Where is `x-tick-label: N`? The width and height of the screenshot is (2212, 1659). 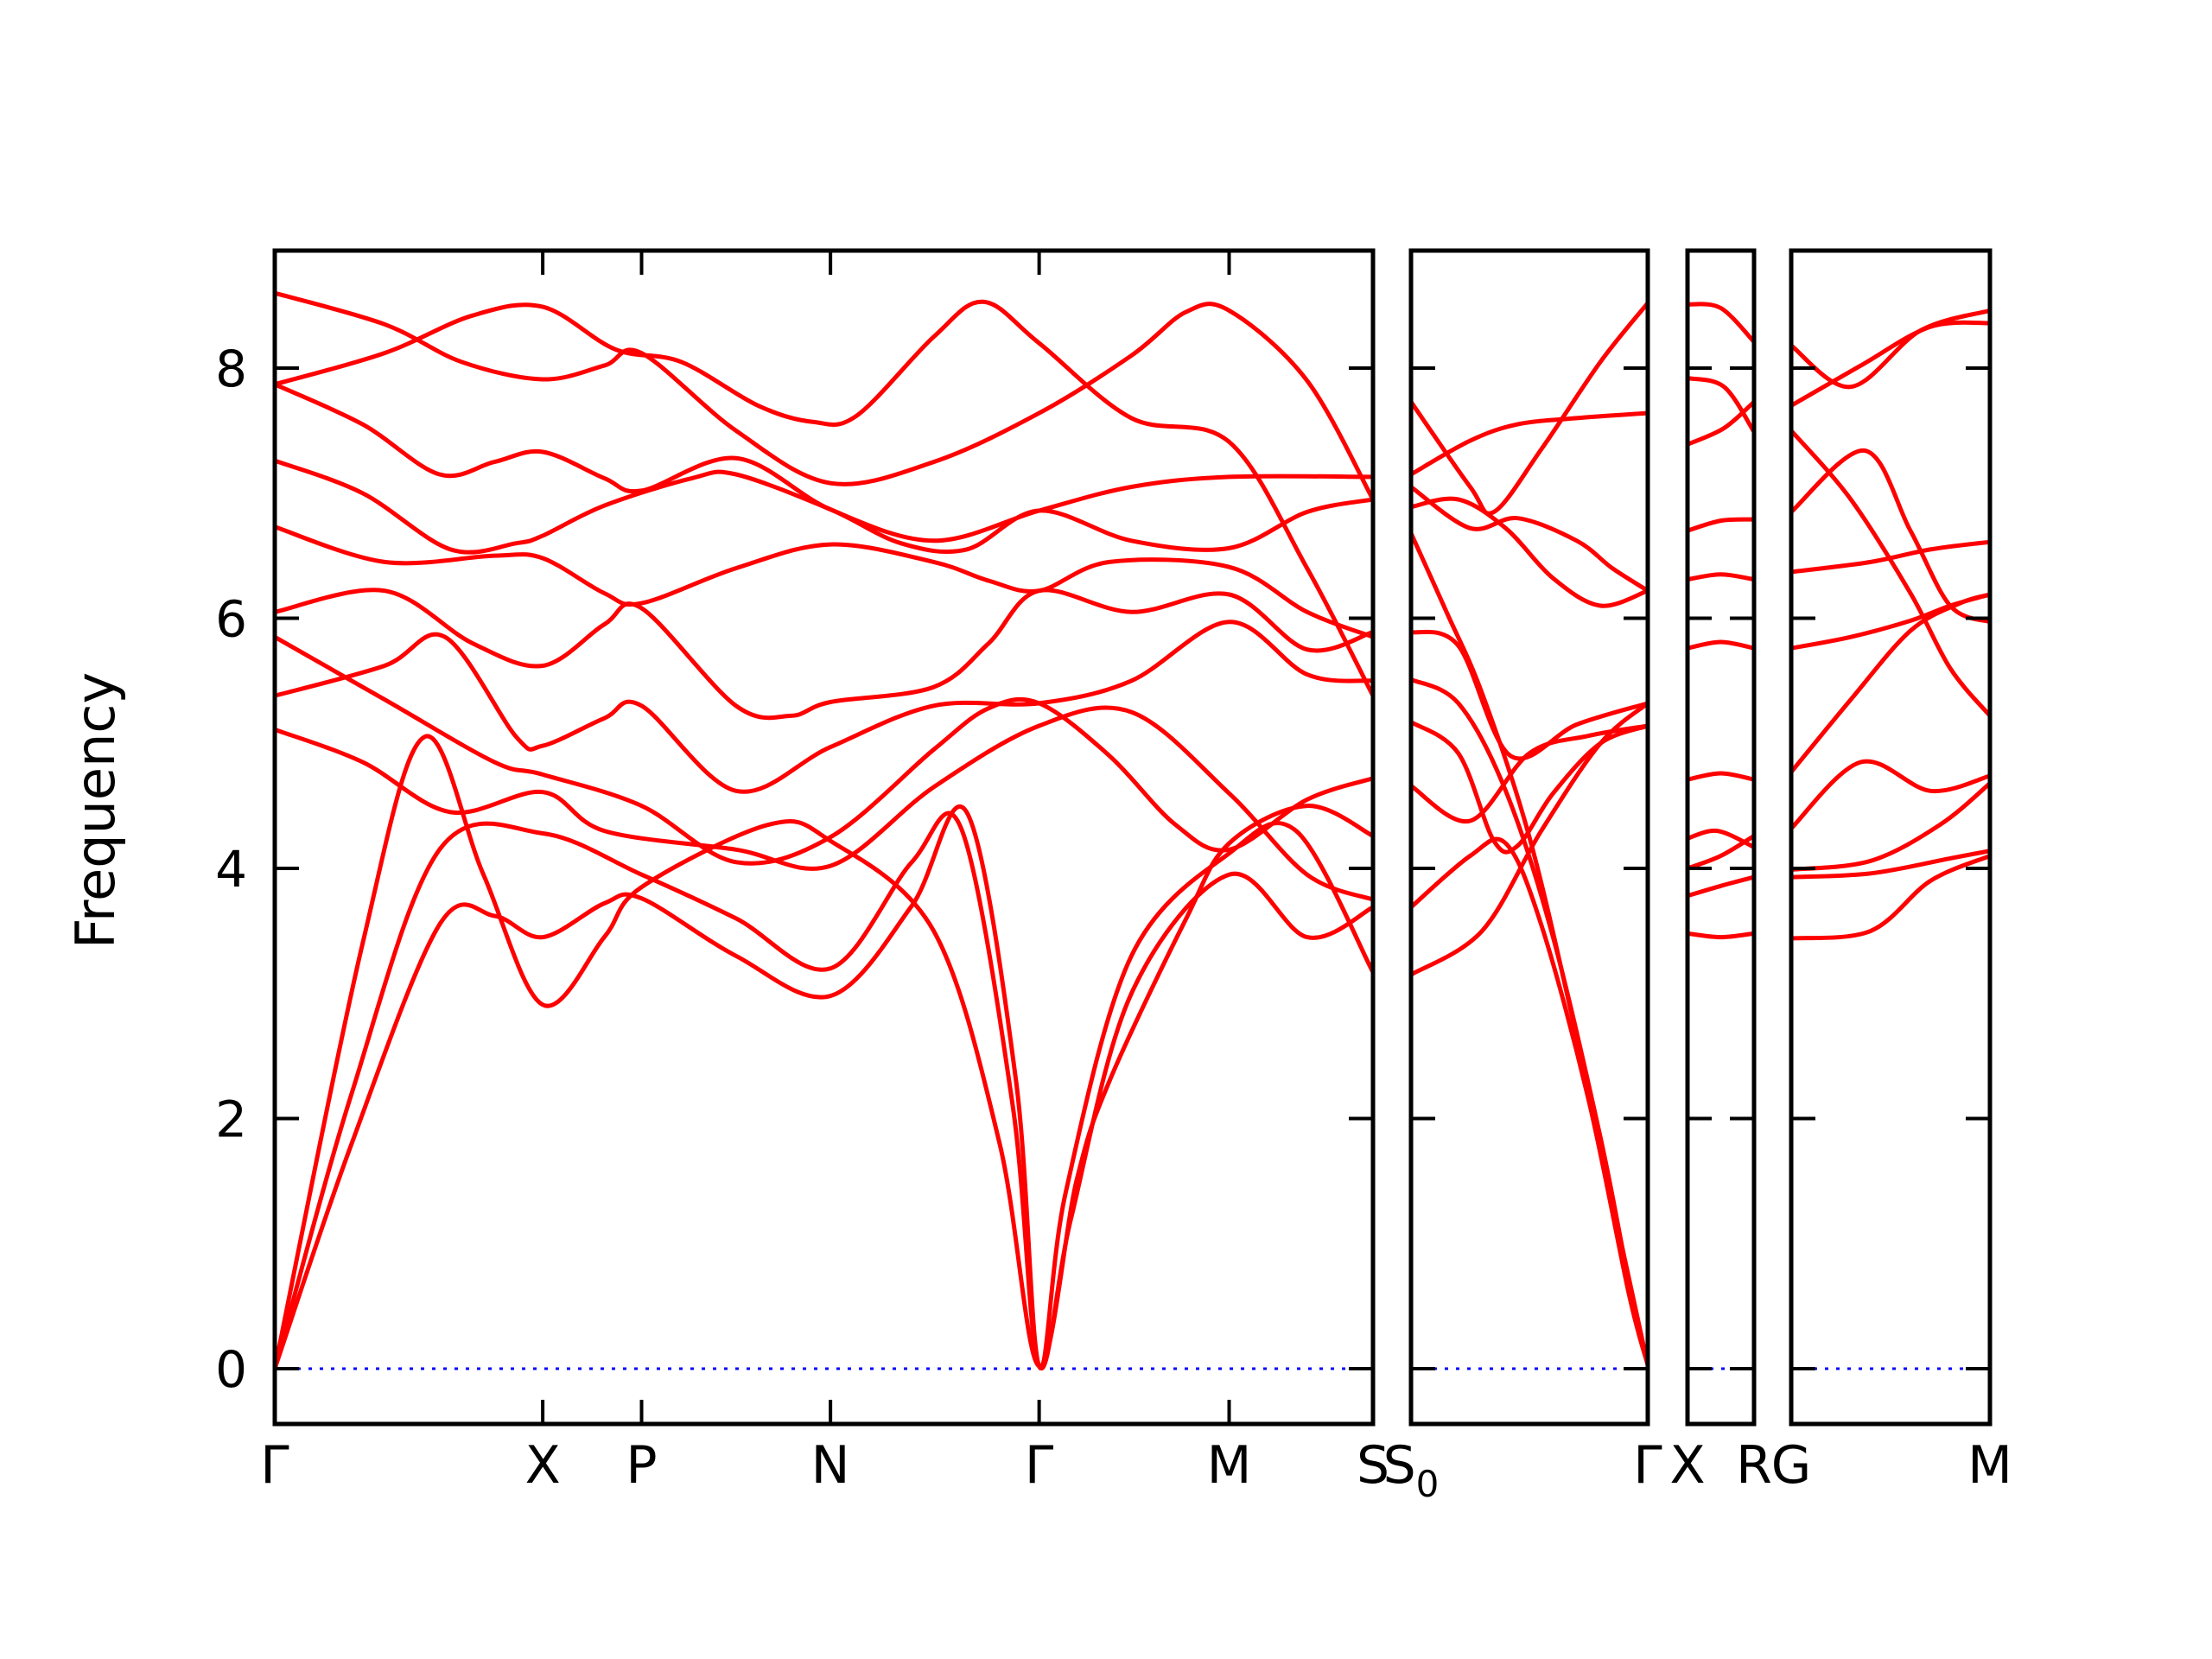 x-tick-label: N is located at coordinates (830, 1465).